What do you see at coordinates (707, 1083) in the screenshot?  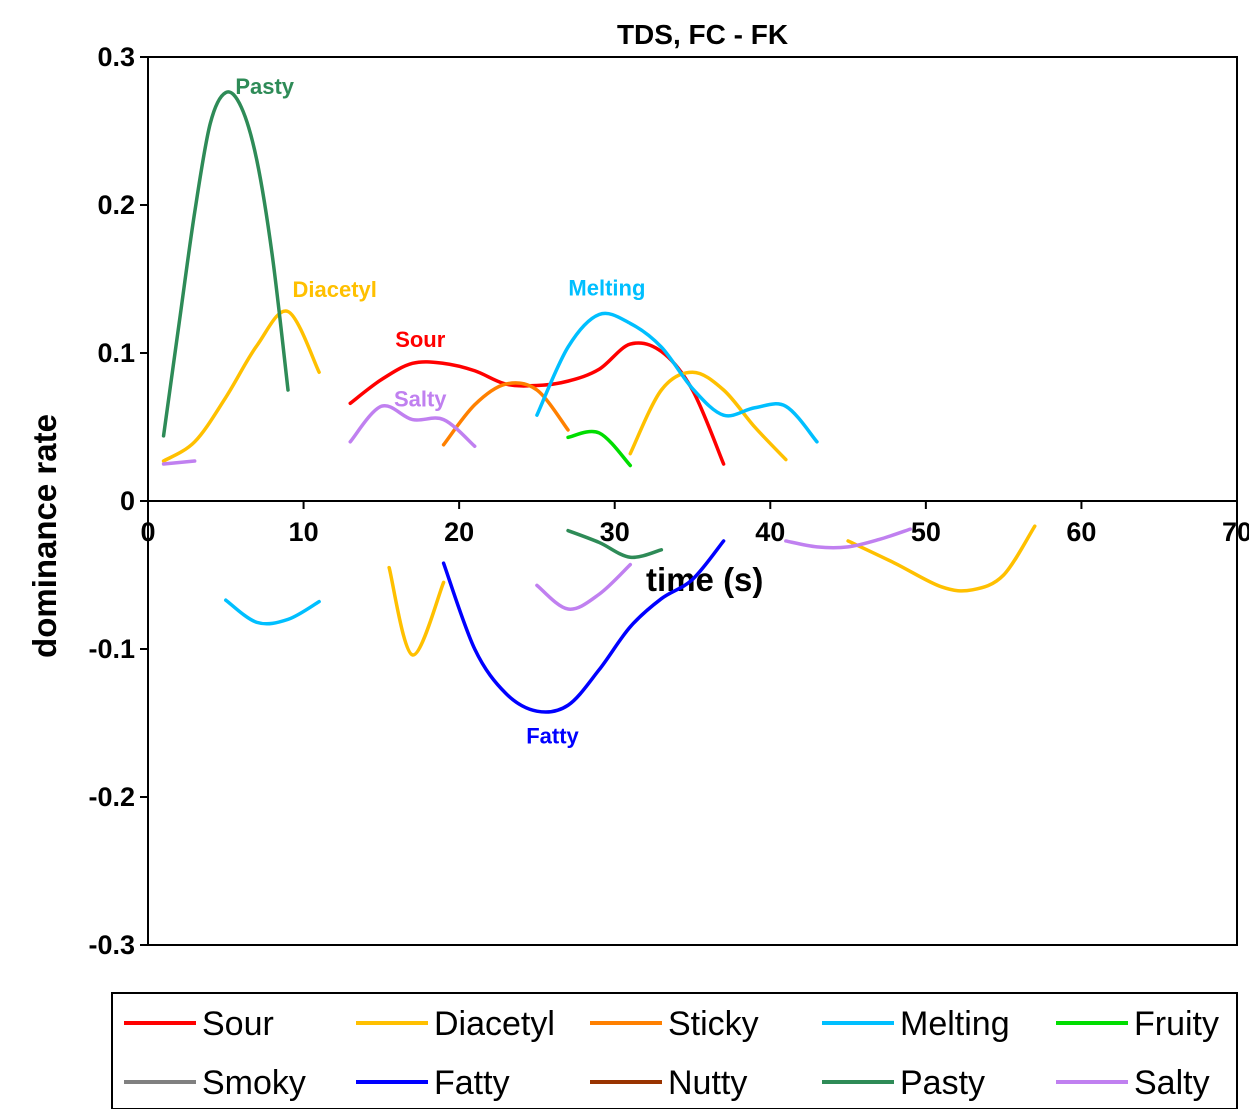 I see `legend-label-nutty: Nutty` at bounding box center [707, 1083].